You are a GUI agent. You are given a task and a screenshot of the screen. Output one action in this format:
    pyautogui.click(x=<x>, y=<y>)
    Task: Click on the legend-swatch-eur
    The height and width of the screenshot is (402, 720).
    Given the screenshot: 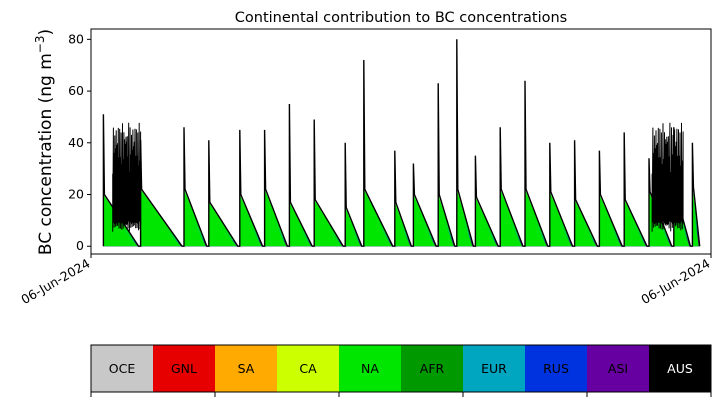 What is the action you would take?
    pyautogui.click(x=494, y=368)
    